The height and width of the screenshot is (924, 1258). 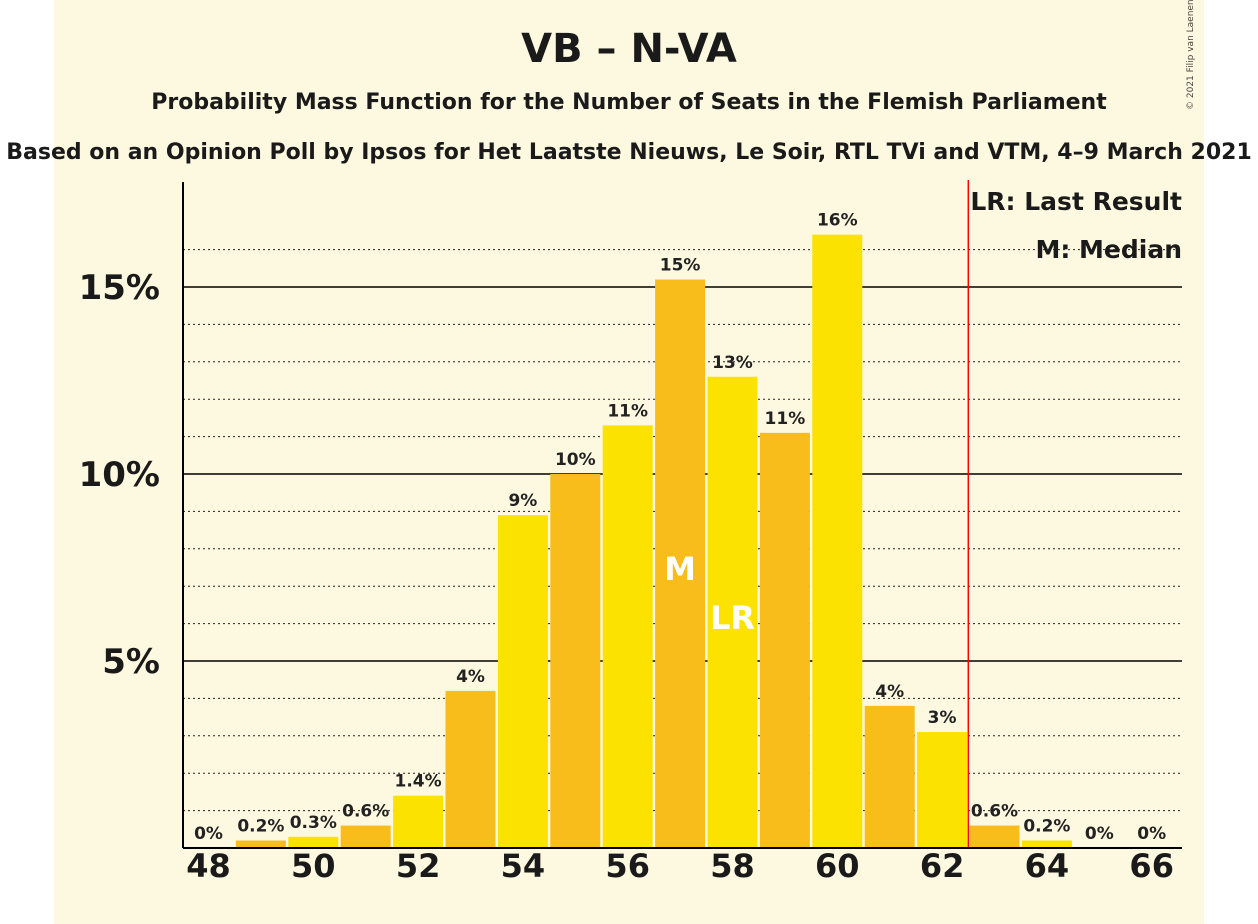 I want to click on data-label: 10%, so click(x=575, y=460).